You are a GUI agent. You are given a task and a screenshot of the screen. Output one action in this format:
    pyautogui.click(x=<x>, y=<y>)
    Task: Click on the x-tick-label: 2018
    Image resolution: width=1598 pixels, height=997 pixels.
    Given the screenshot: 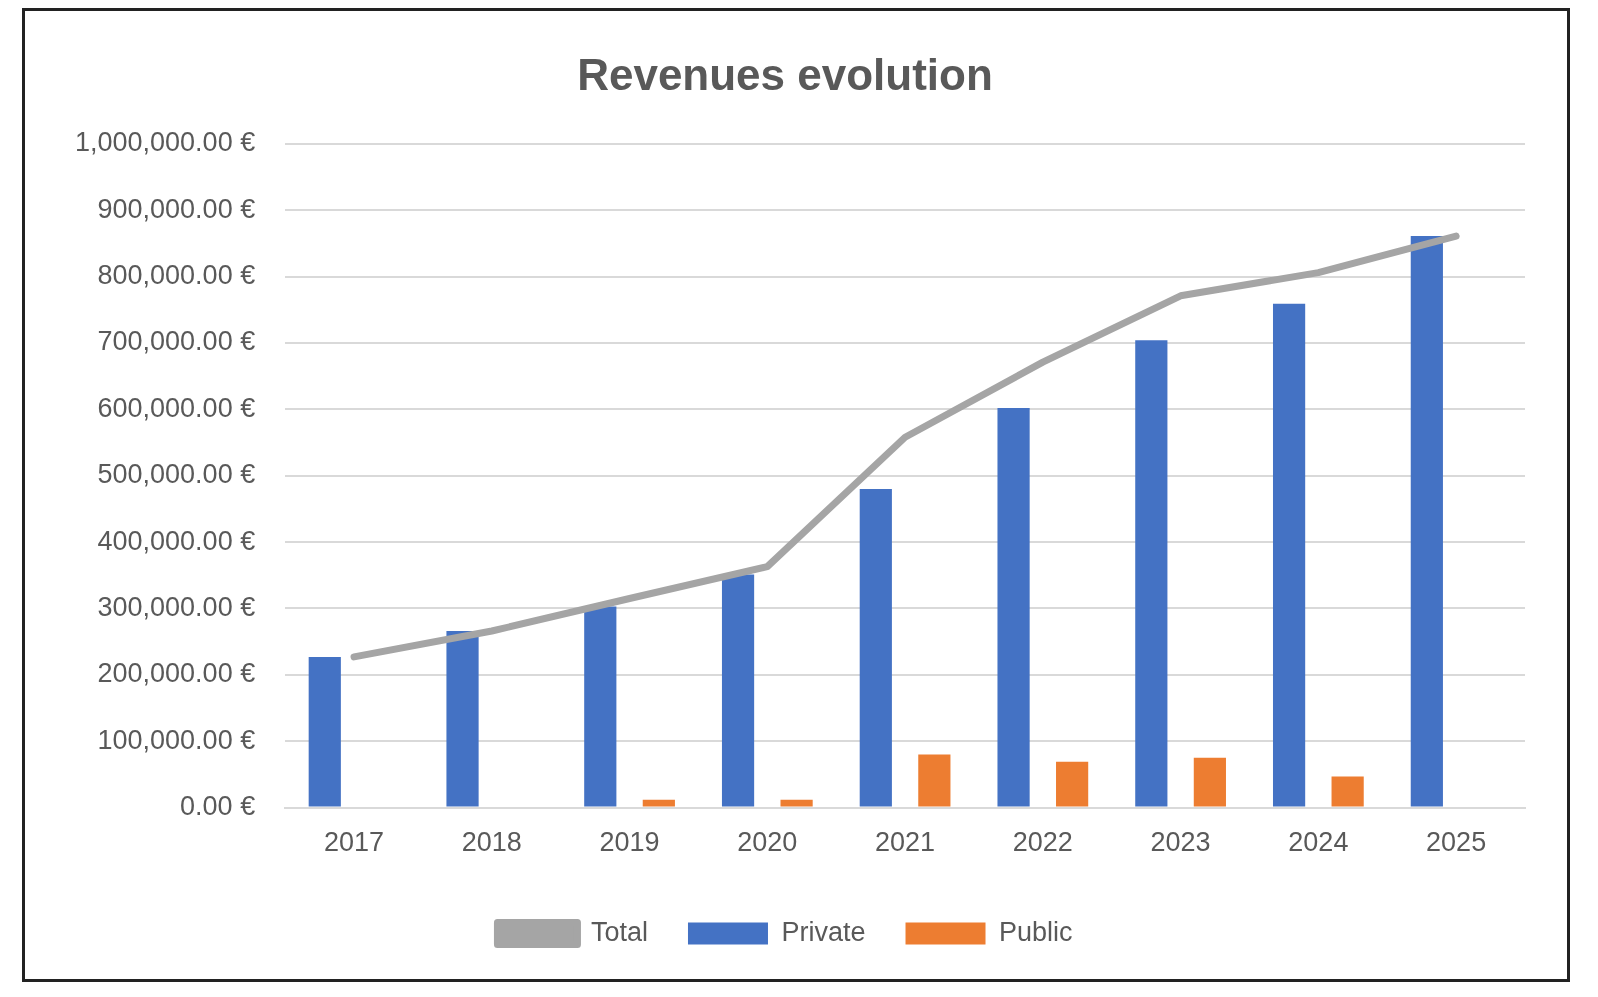 What is the action you would take?
    pyautogui.click(x=491, y=842)
    